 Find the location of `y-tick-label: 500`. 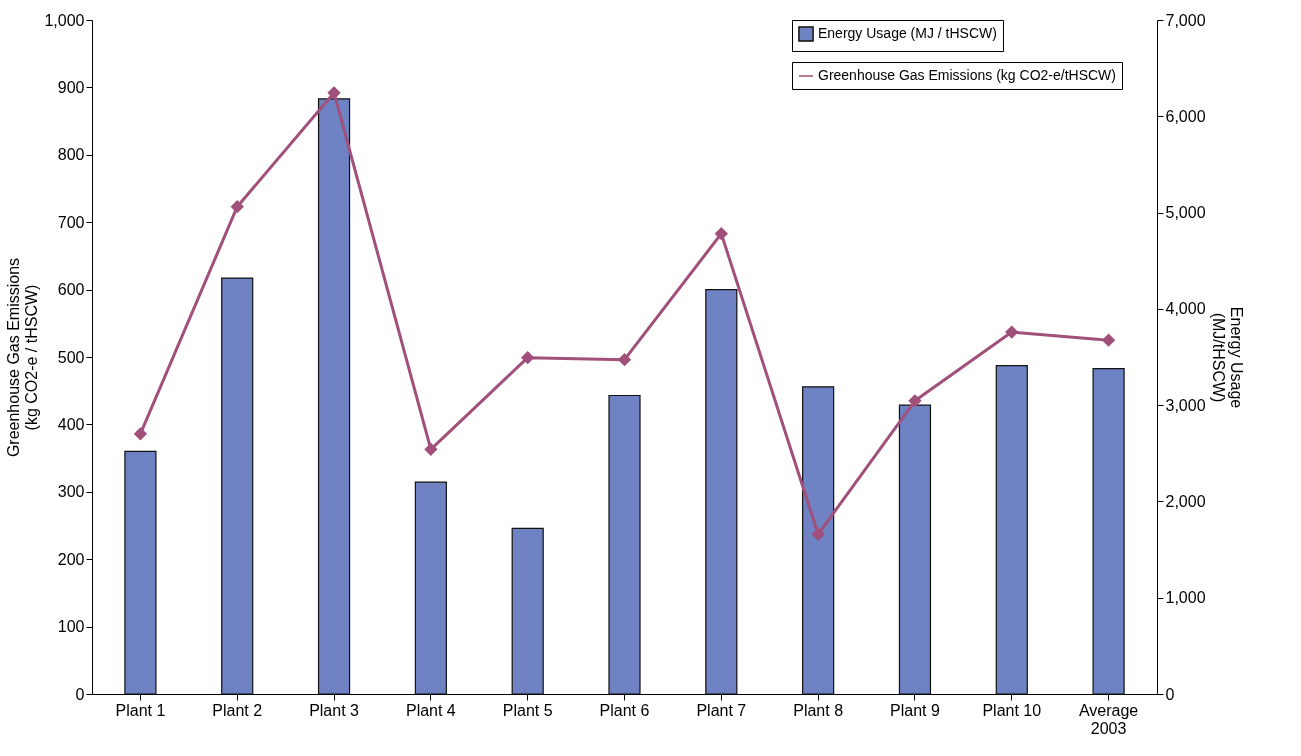

y-tick-label: 500 is located at coordinates (71, 357).